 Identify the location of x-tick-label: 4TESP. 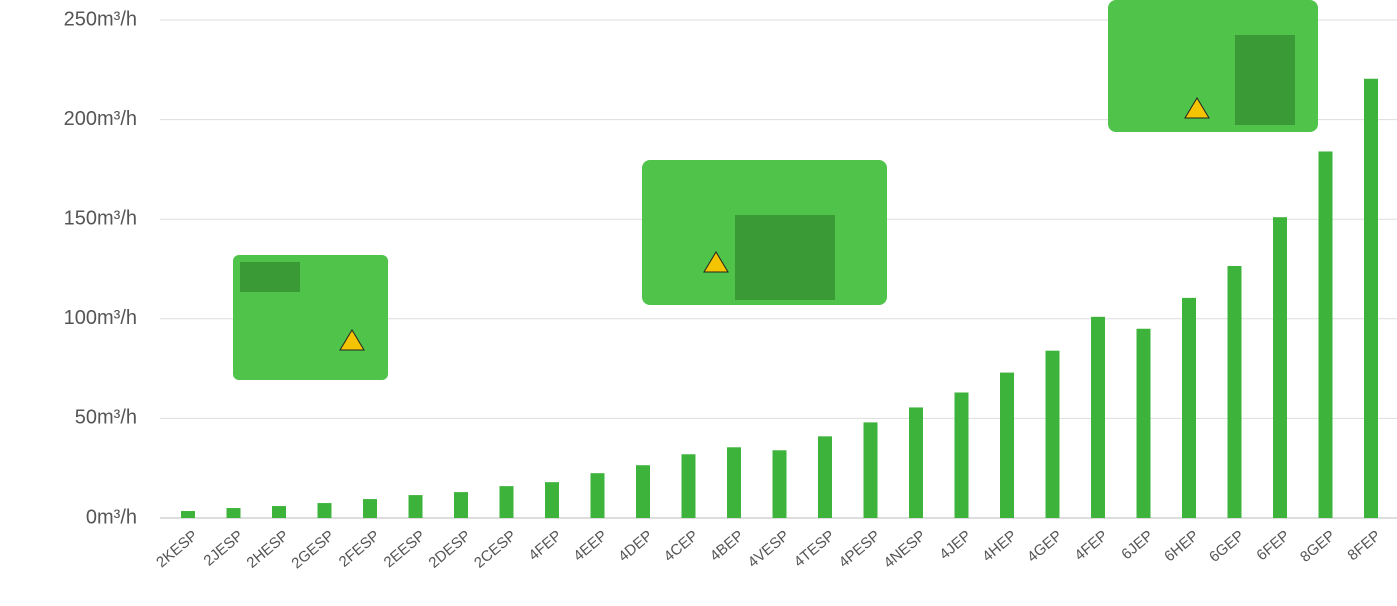
(814, 549).